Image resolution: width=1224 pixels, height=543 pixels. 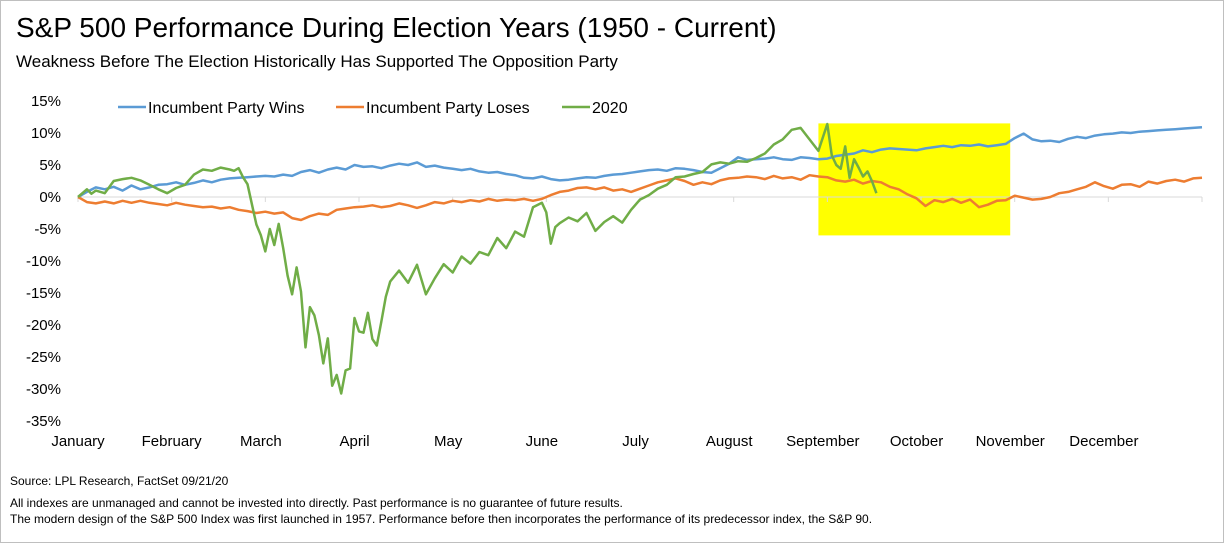 What do you see at coordinates (50, 197) in the screenshot?
I see `y-tick-label: 0%` at bounding box center [50, 197].